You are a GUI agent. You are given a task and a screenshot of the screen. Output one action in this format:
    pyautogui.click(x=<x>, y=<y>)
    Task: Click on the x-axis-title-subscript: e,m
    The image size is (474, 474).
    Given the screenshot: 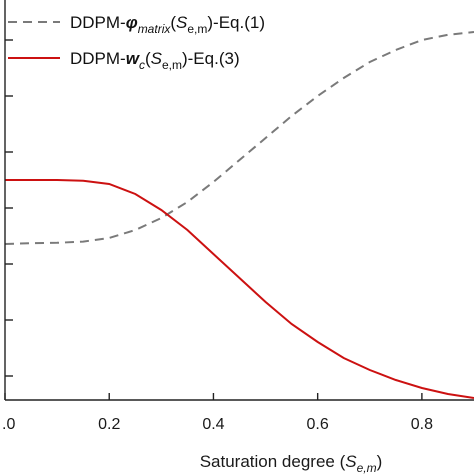 What is the action you would take?
    pyautogui.click(x=367, y=467)
    